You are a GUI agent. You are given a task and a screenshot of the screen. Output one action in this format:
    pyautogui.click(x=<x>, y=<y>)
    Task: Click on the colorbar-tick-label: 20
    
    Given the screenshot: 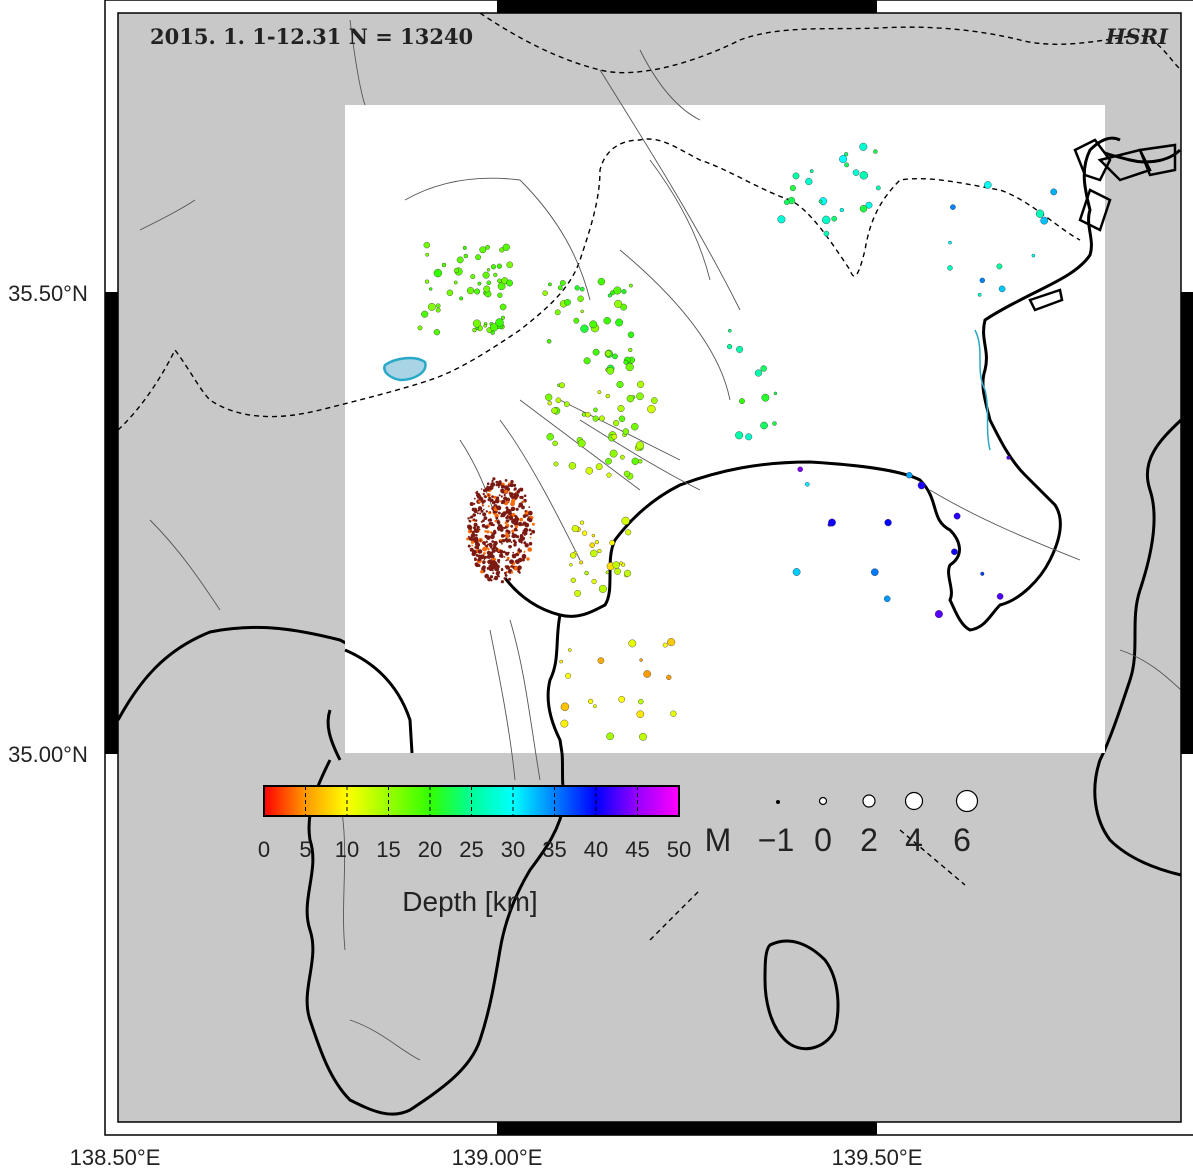 What is the action you would take?
    pyautogui.click(x=430, y=849)
    